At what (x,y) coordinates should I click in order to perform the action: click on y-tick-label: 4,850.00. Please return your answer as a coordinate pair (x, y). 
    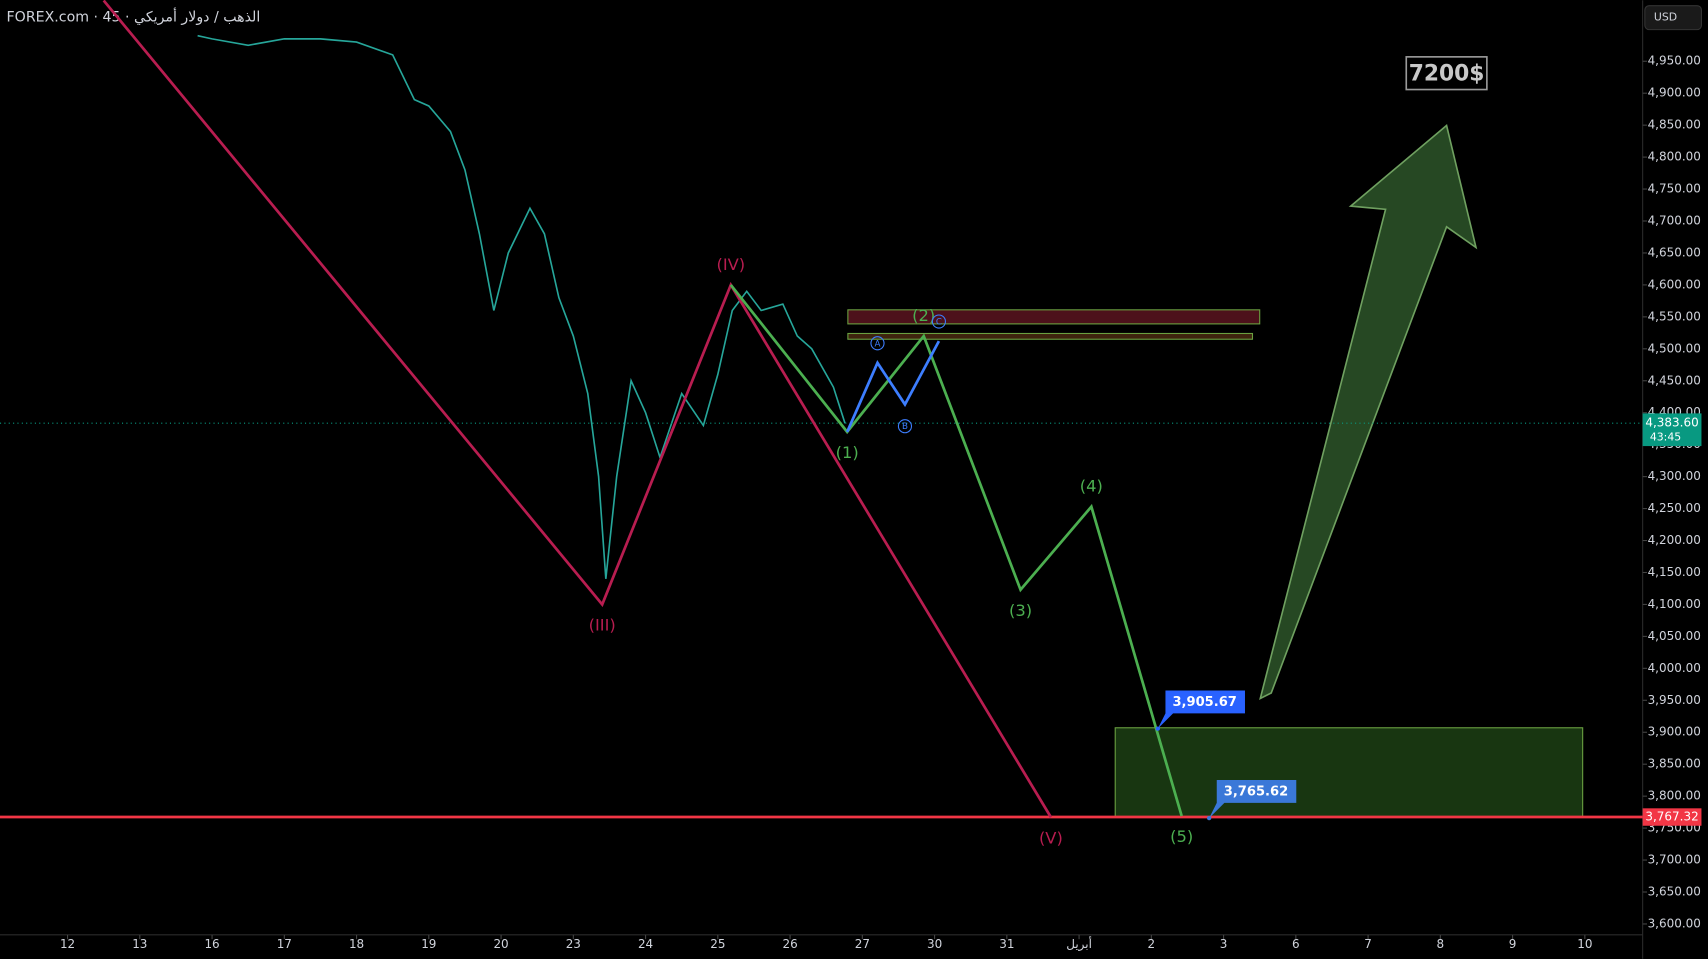
    Looking at the image, I should click on (1674, 125).